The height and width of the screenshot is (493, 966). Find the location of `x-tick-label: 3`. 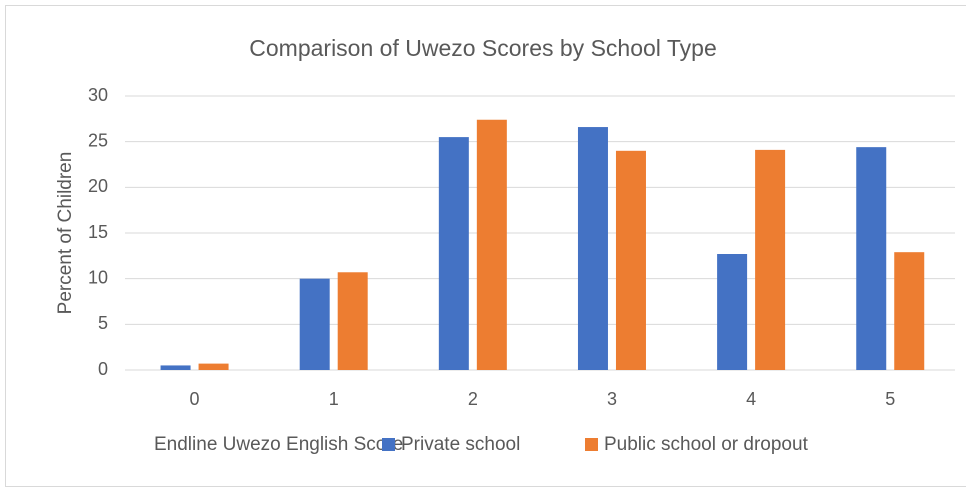

x-tick-label: 3 is located at coordinates (612, 399).